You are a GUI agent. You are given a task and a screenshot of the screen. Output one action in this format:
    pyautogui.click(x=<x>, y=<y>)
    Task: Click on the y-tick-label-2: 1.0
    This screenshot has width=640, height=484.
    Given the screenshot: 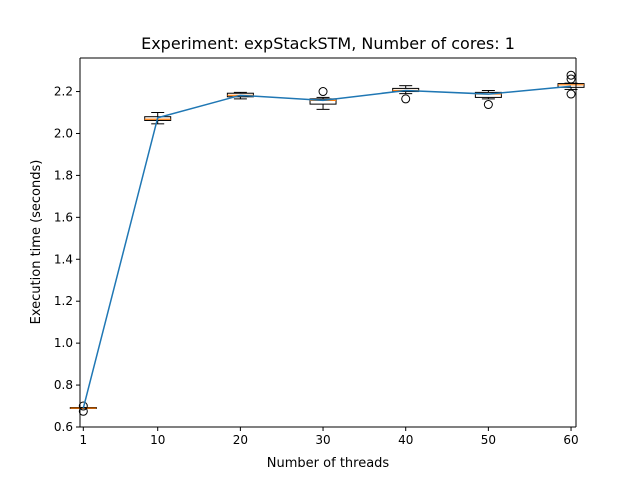 What is the action you would take?
    pyautogui.click(x=63, y=343)
    